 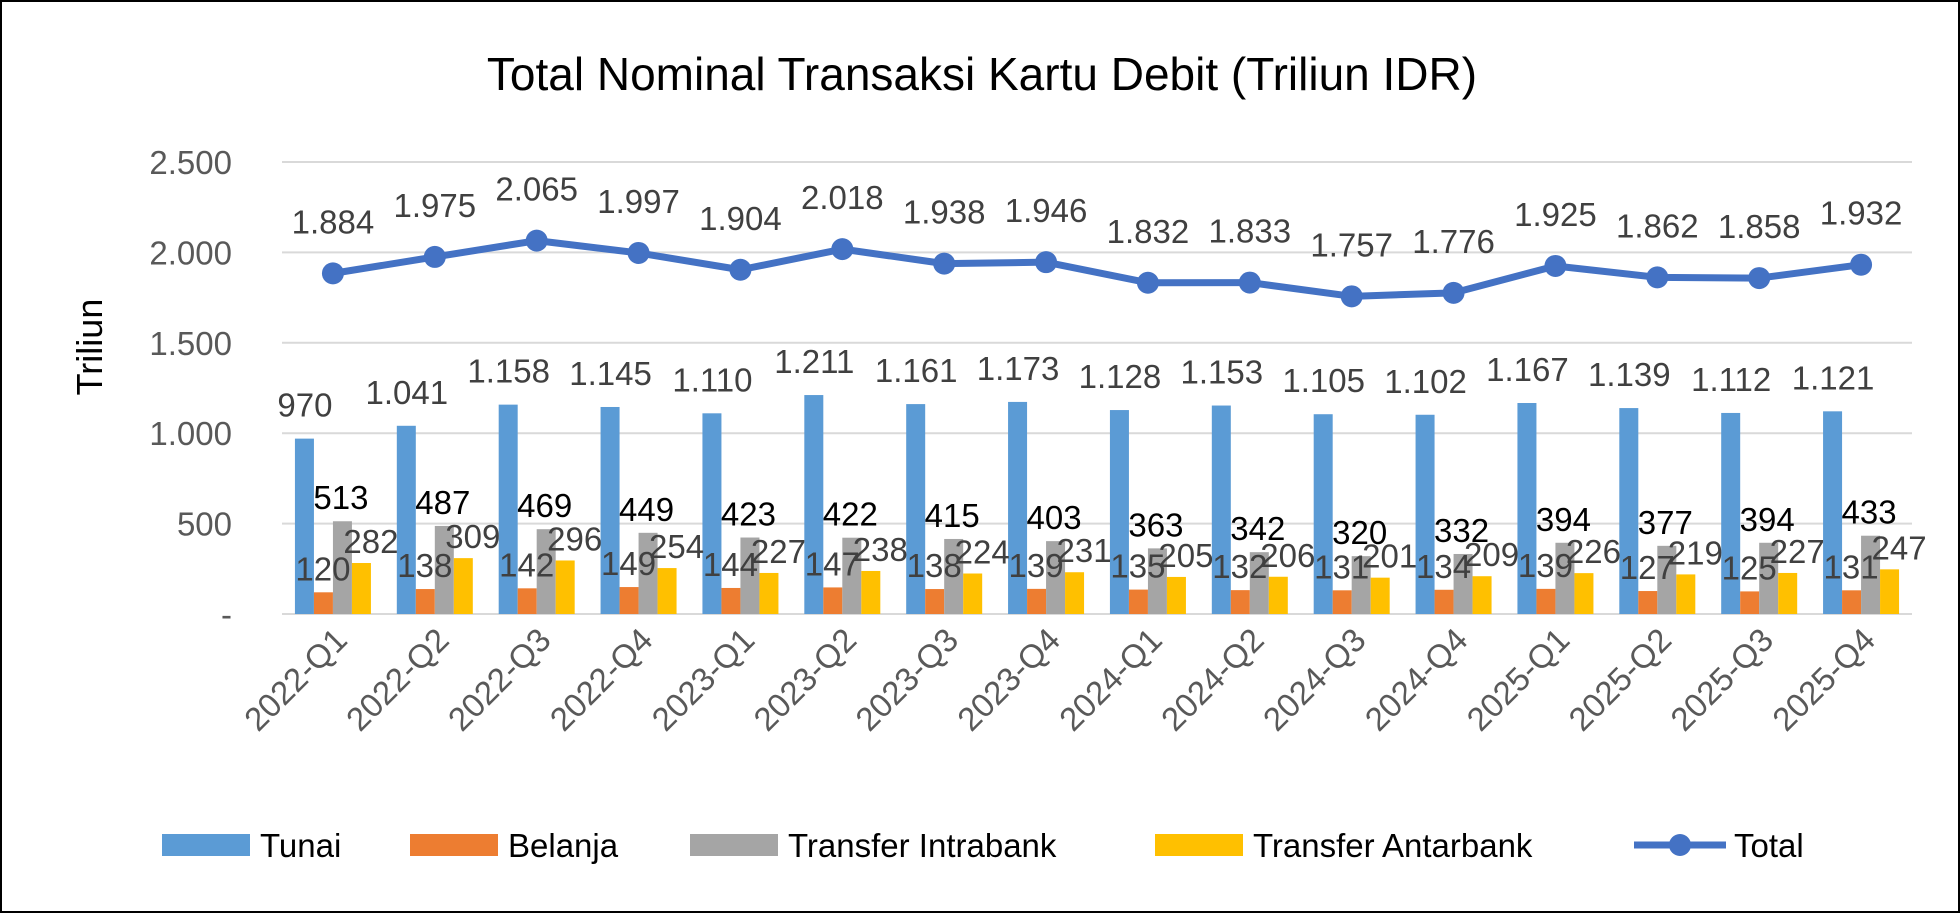 I want to click on y-tick-label: 1.500, so click(x=190, y=343).